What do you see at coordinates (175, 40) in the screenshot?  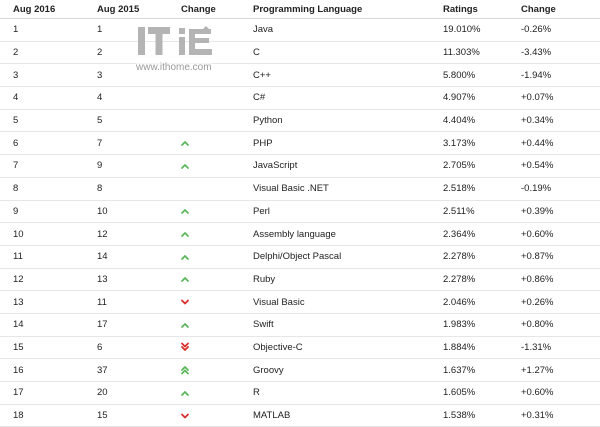 I see `ithome-logo-icon` at bounding box center [175, 40].